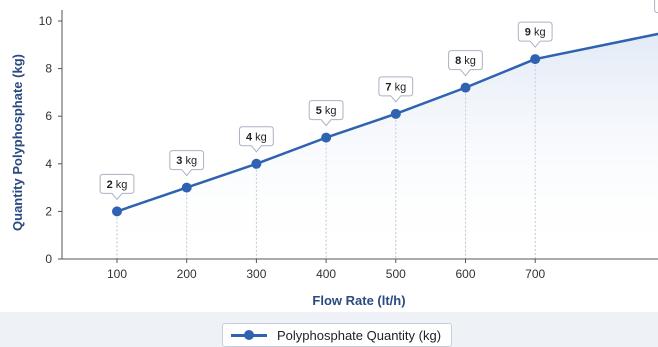  What do you see at coordinates (326, 111) in the screenshot?
I see `data-label-text-400: 5 kg` at bounding box center [326, 111].